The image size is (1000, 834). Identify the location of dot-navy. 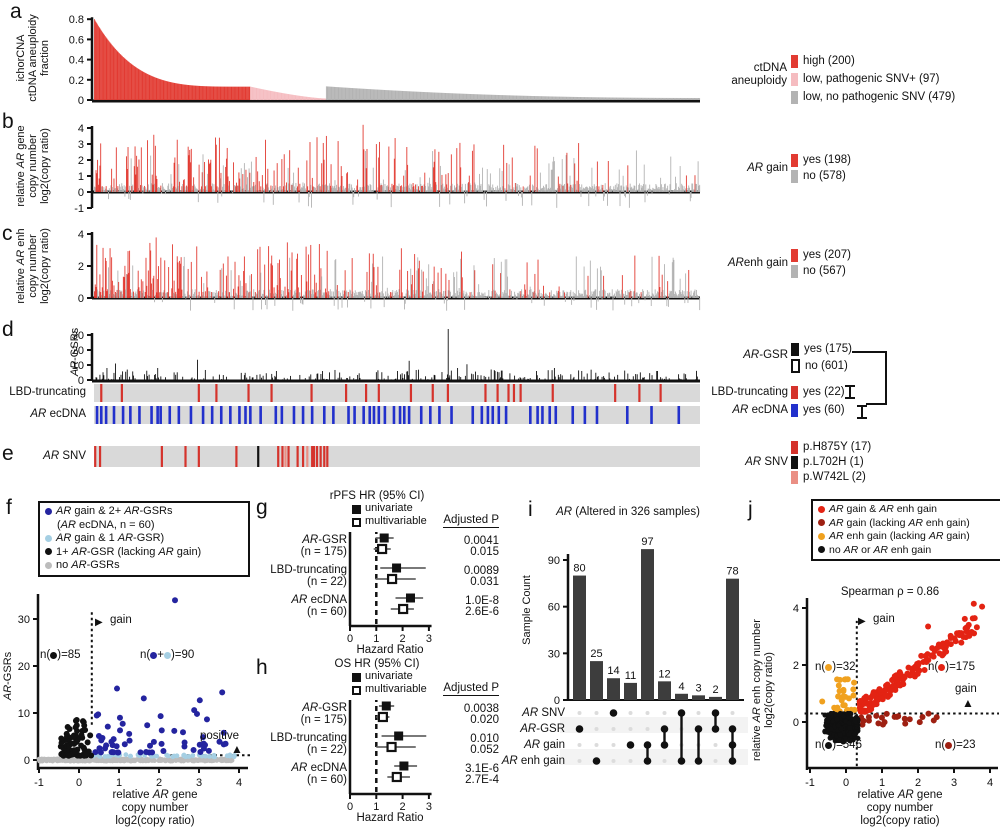
(154, 655).